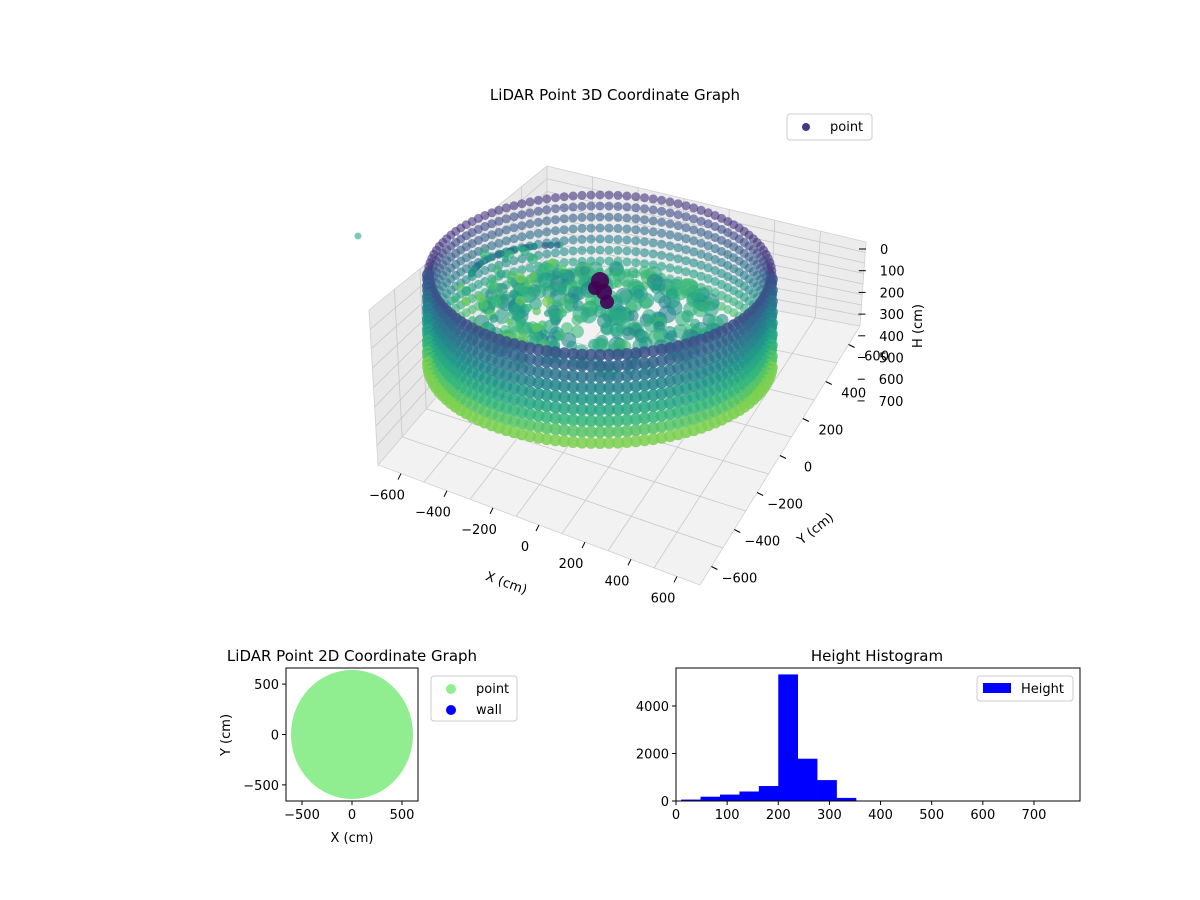 The image size is (1200, 900). Describe the element at coordinates (982, 815) in the screenshot. I see `x-tick-label-hist: 600` at that location.